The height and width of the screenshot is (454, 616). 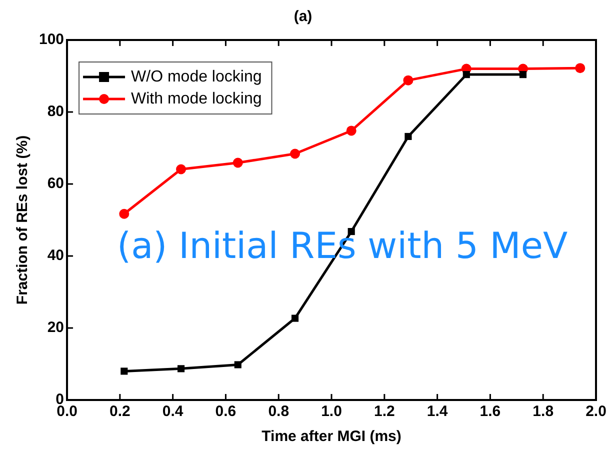 What do you see at coordinates (55, 111) in the screenshot?
I see `y-tick-label: 80` at bounding box center [55, 111].